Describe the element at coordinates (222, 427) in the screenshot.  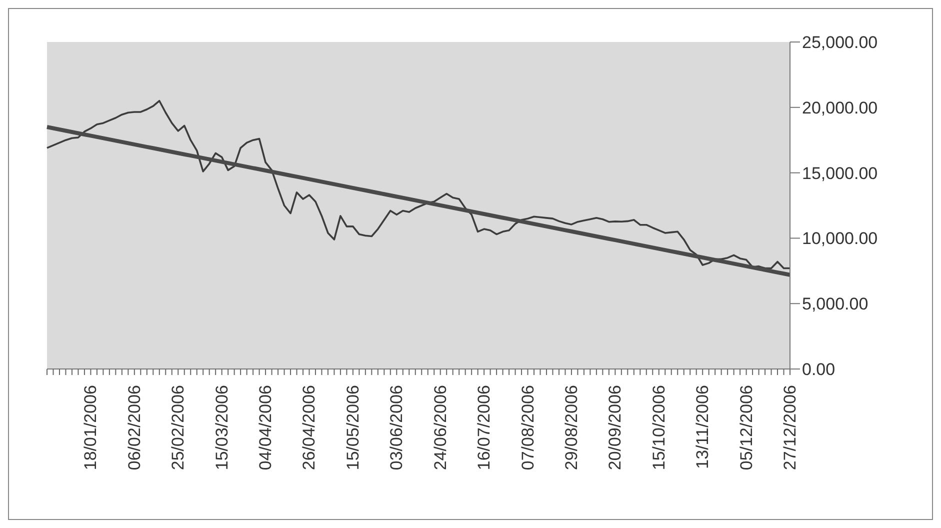
I see `x-tick-label: 15/03/2006` at that location.